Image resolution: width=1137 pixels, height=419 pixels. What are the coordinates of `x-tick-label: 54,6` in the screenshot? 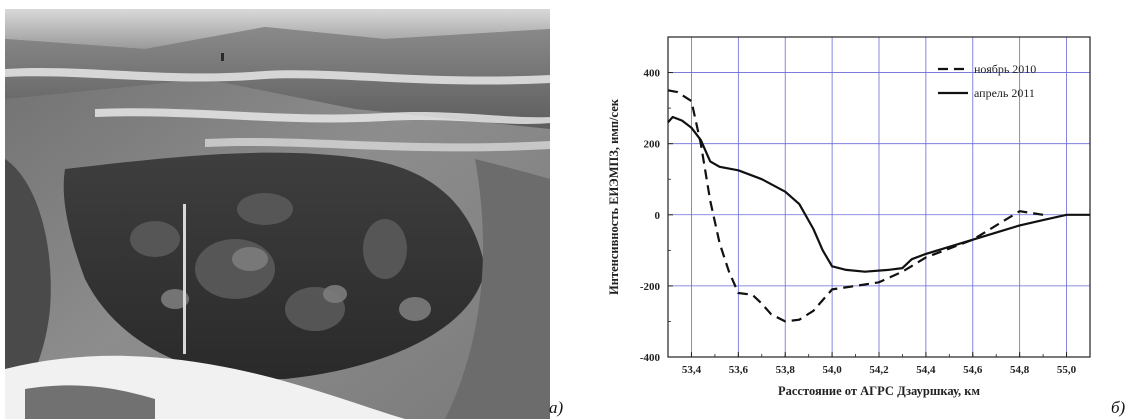 It's located at (973, 370).